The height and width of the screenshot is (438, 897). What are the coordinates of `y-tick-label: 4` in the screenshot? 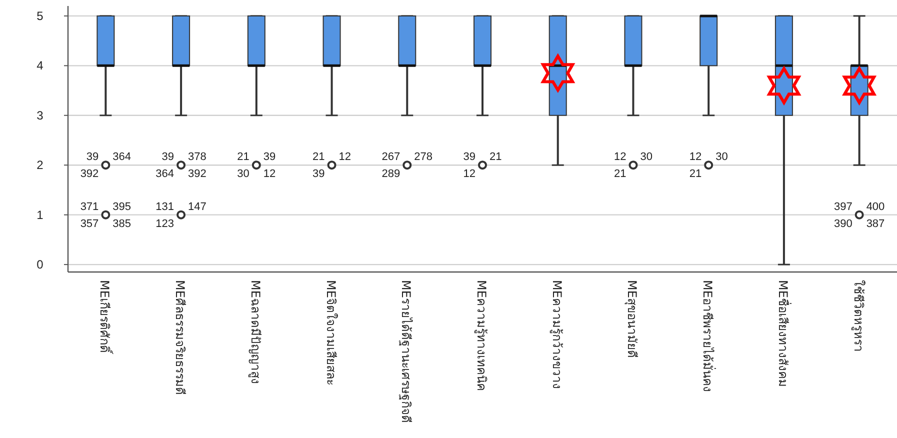 It's located at (40, 65).